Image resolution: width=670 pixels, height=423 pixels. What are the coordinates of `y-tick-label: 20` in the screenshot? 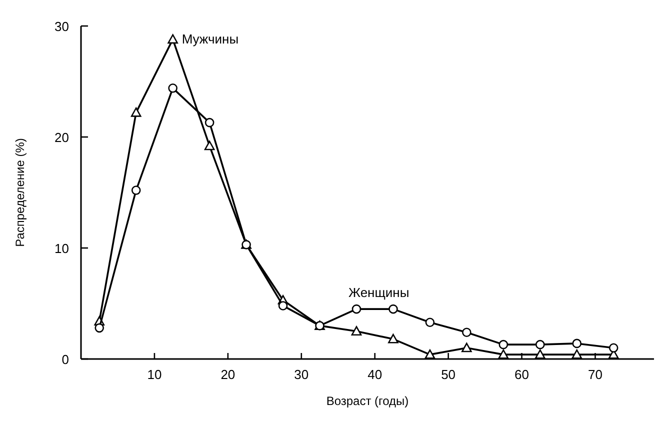 It's located at (61, 137).